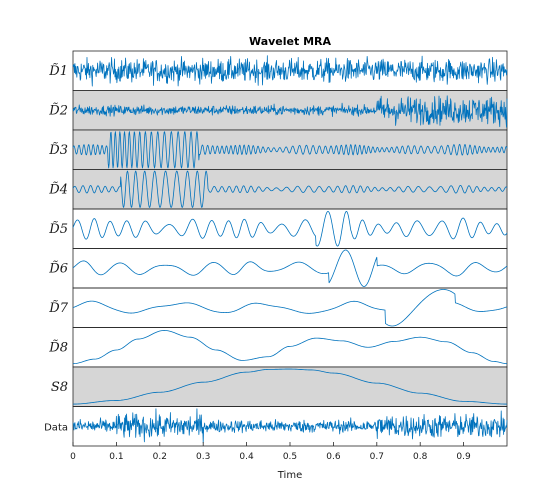 Image resolution: width=560 pixels, height=500 pixels. I want to click on x-tick-label: 0.3, so click(203, 457).